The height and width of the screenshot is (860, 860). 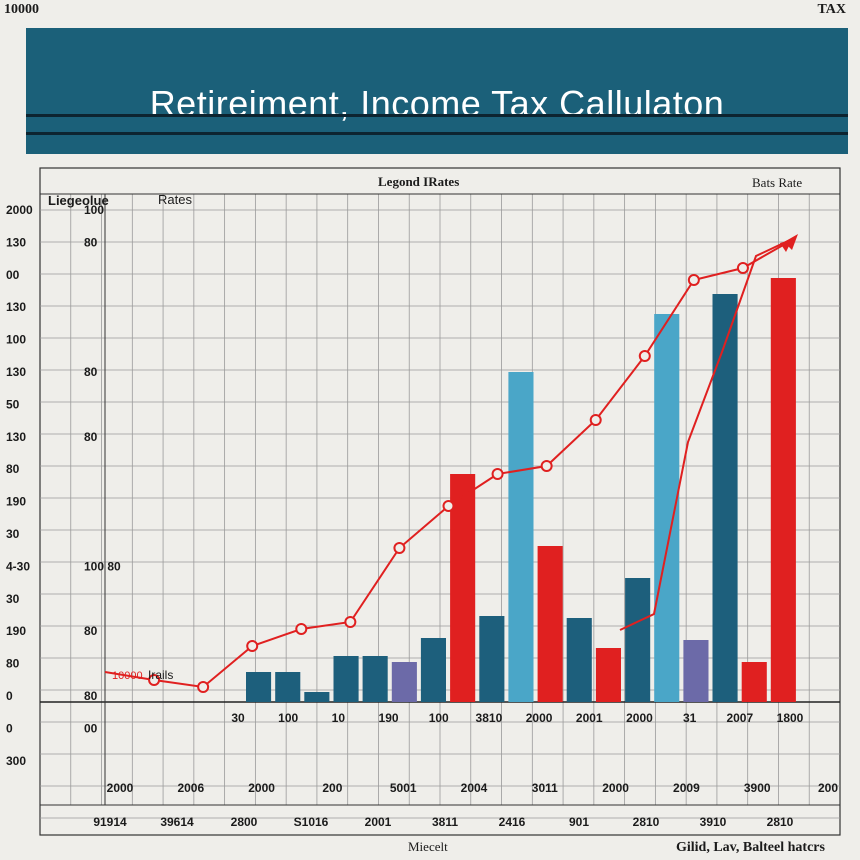 I want to click on x-tick-label: 3811, so click(x=445, y=822).